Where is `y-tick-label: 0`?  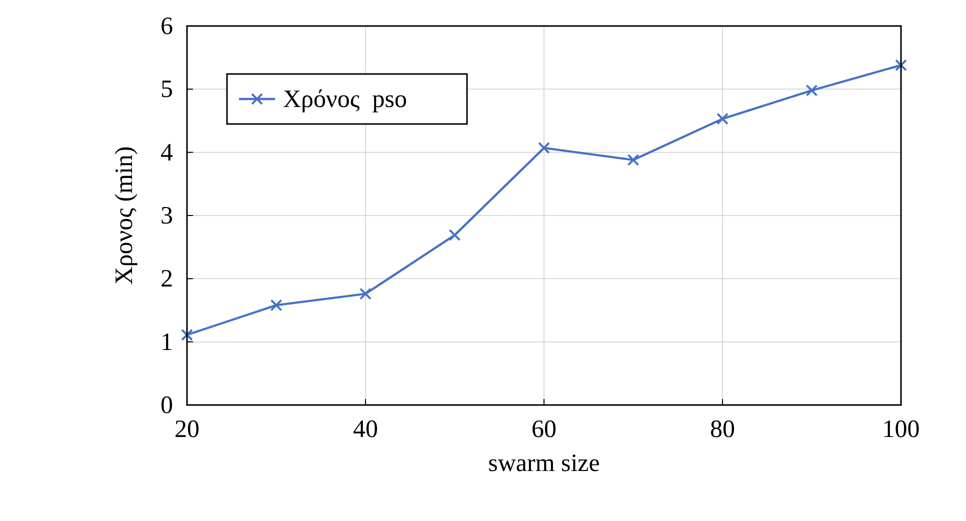 y-tick-label: 0 is located at coordinates (166, 405).